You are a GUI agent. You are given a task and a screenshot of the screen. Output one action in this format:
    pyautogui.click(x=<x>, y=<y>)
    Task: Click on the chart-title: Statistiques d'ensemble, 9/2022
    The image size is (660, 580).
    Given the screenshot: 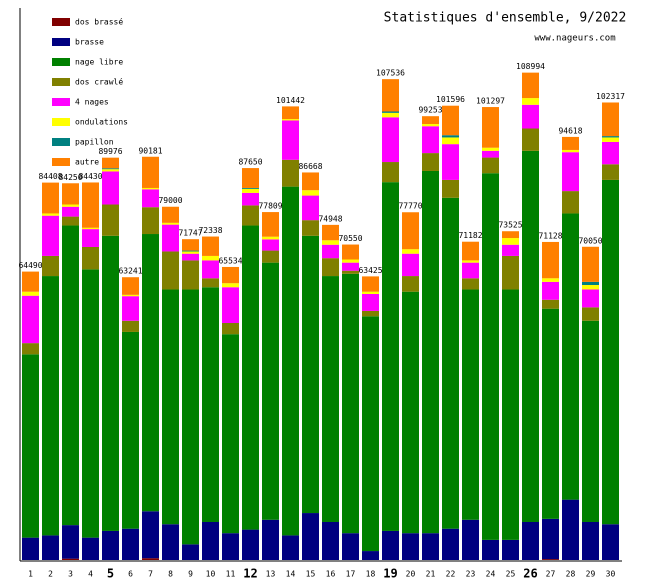 What is the action you would take?
    pyautogui.click(x=505, y=18)
    